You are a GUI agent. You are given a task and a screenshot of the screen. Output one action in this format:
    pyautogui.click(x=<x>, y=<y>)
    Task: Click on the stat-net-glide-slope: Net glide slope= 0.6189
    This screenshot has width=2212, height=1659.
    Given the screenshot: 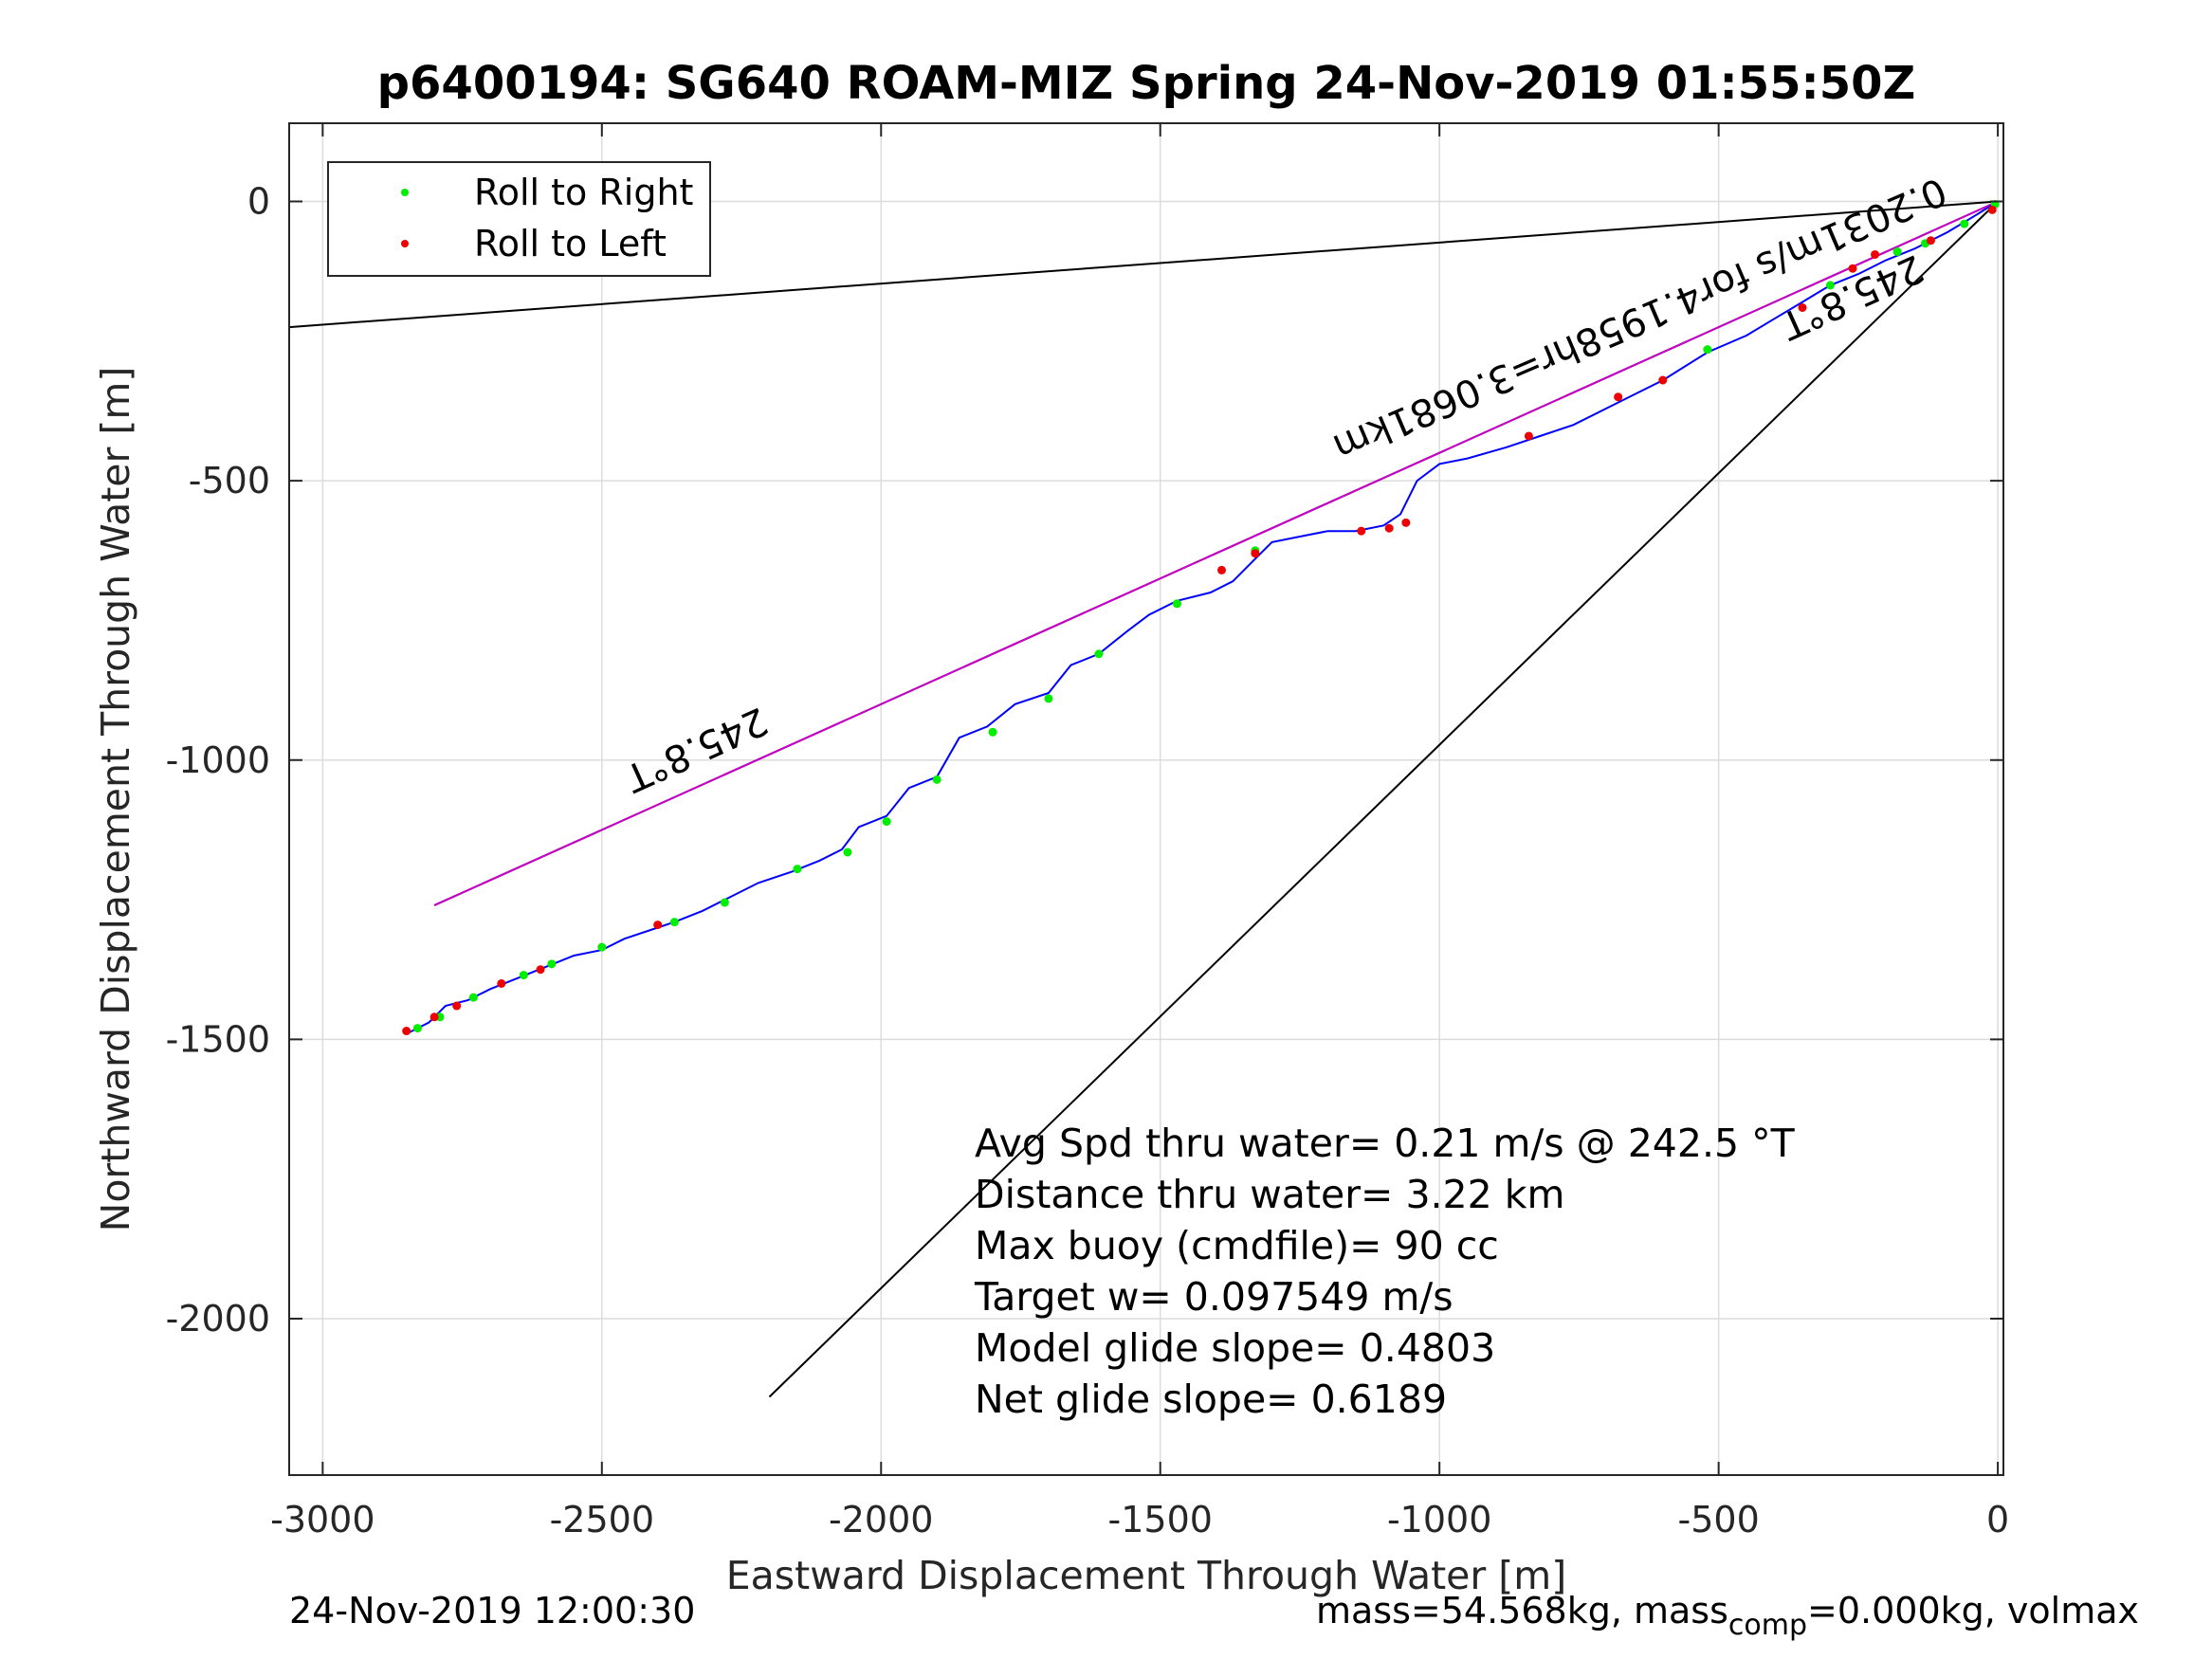 What is the action you would take?
    pyautogui.click(x=1211, y=1399)
    